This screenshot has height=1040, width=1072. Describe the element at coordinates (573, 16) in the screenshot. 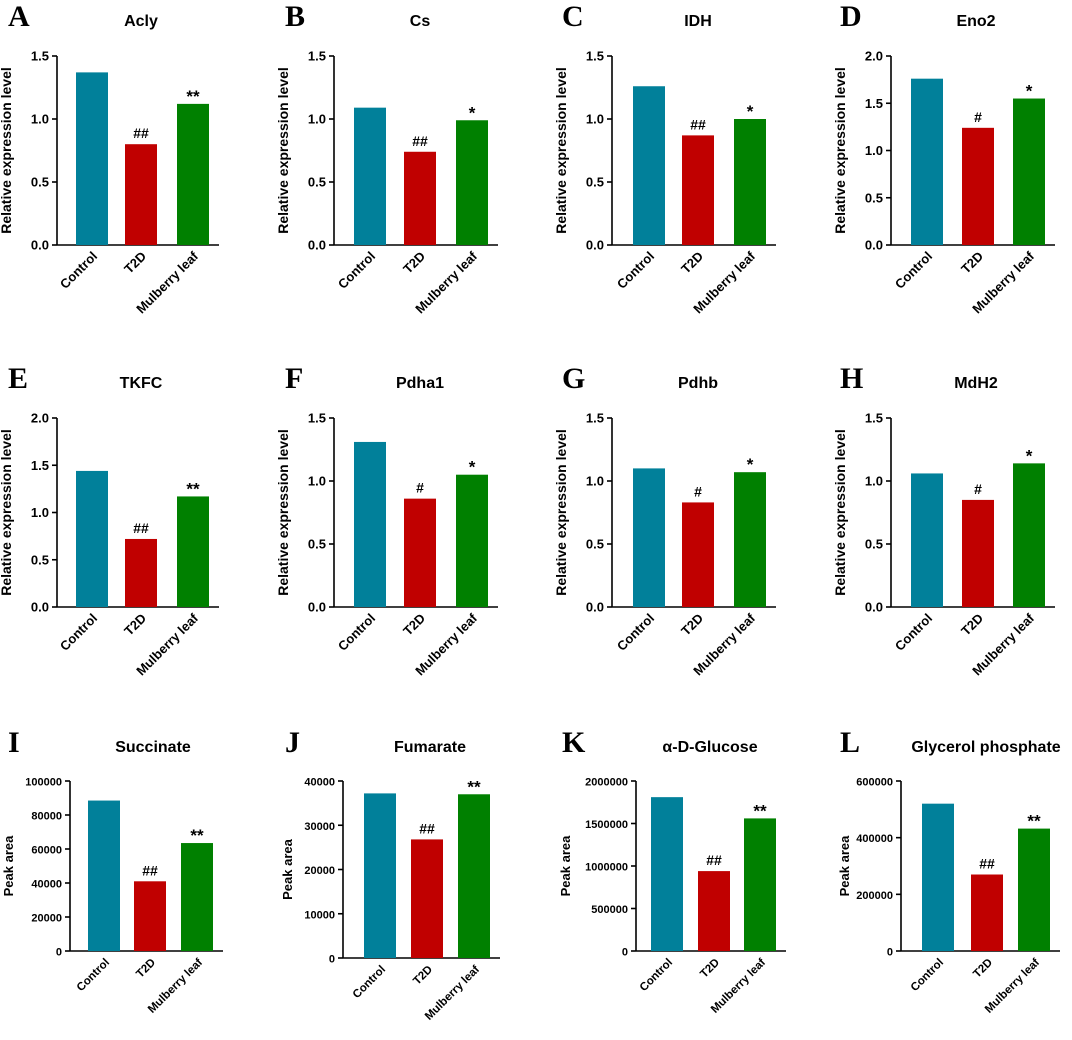

I see `panel-letter: C` at that location.